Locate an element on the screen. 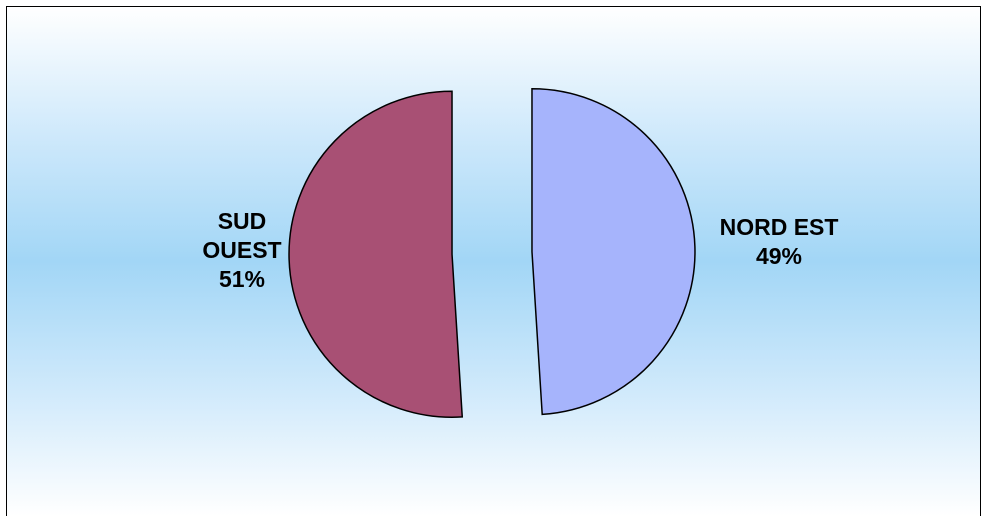  slice-label-sud-ouest: SUD OUEST 51% is located at coordinates (242, 250).